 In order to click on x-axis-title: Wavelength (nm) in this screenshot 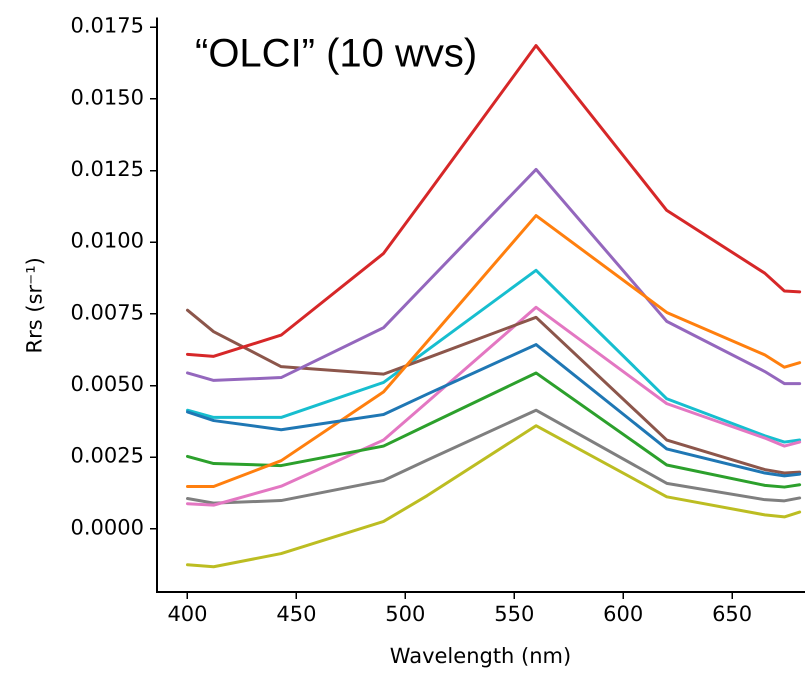, I will do `click(481, 656)`.